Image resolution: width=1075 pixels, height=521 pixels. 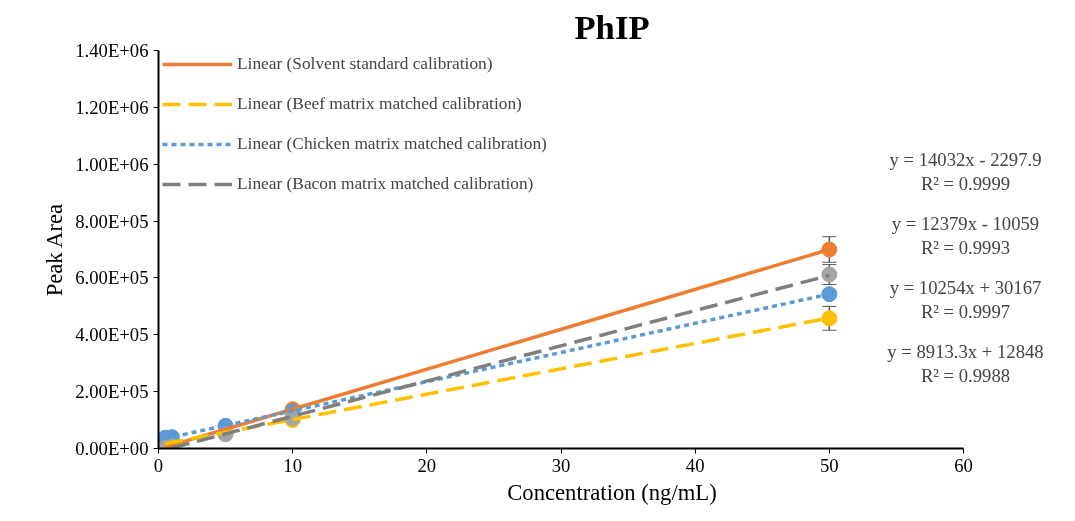 I want to click on legend-label: Linear (Solvent standard calibration), so click(x=365, y=64).